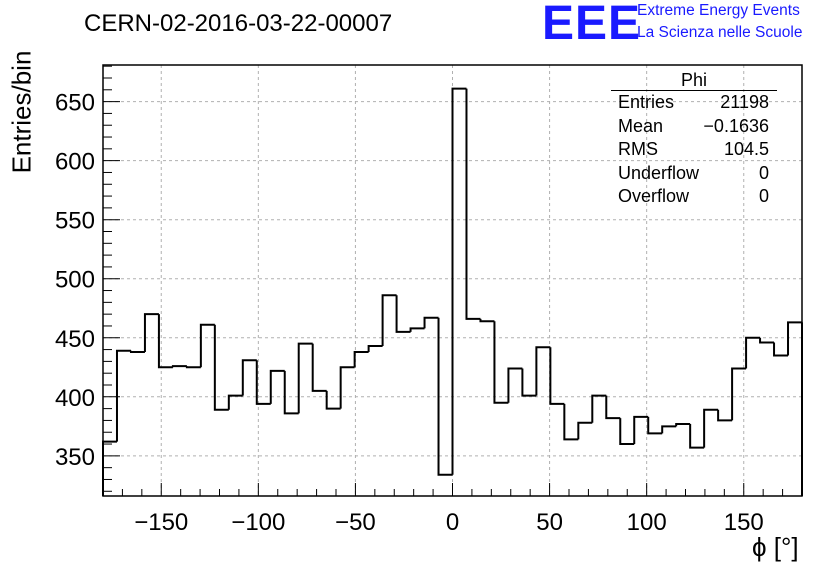 Image resolution: width=836 pixels, height=572 pixels. I want to click on stats-value: 104.5, so click(746, 149).